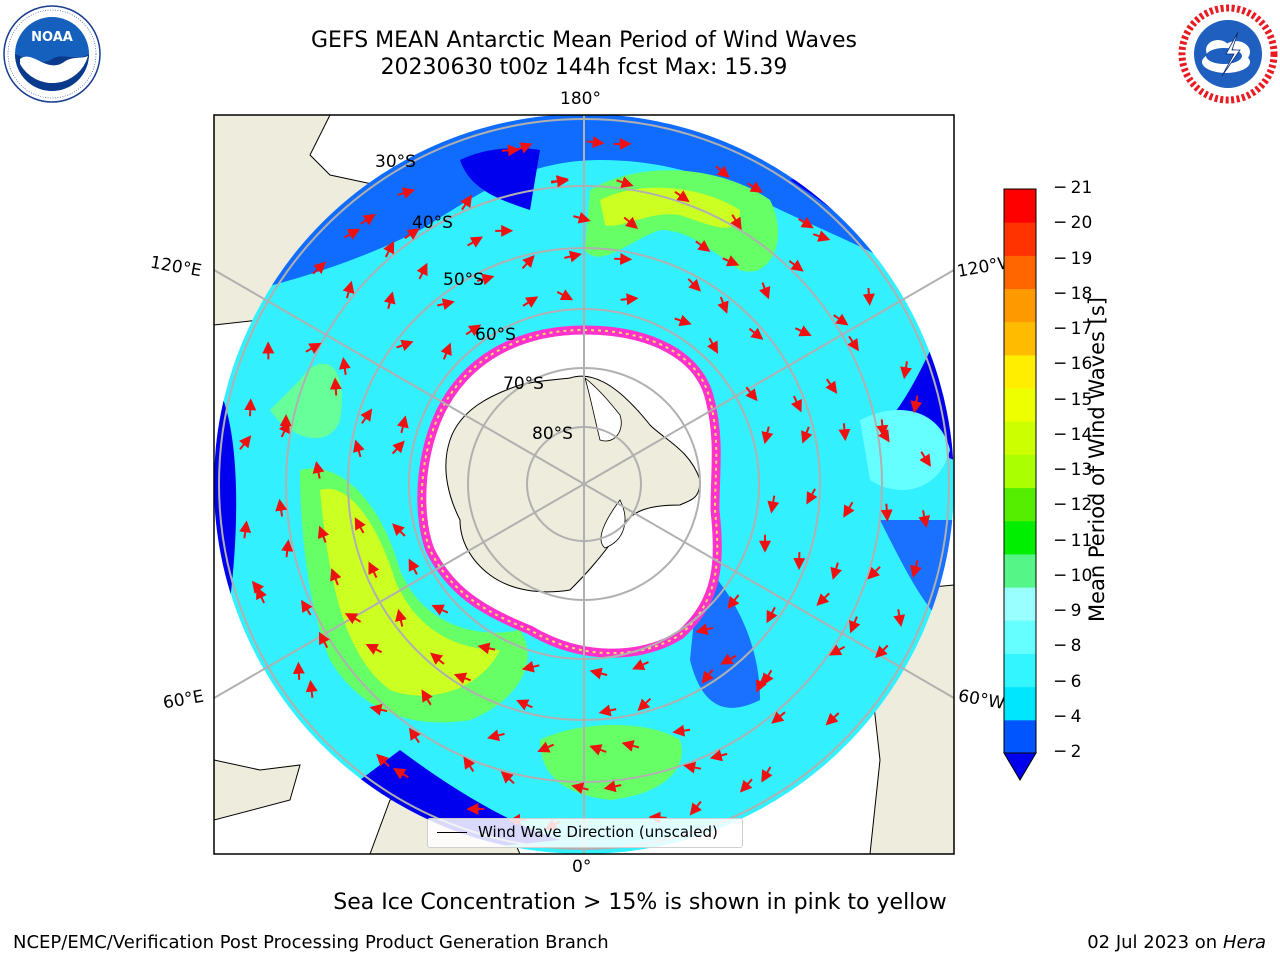 The width and height of the screenshot is (1280, 960). What do you see at coordinates (598, 832) in the screenshot?
I see `legend-label: Wind Wave Direction (unscaled)` at bounding box center [598, 832].